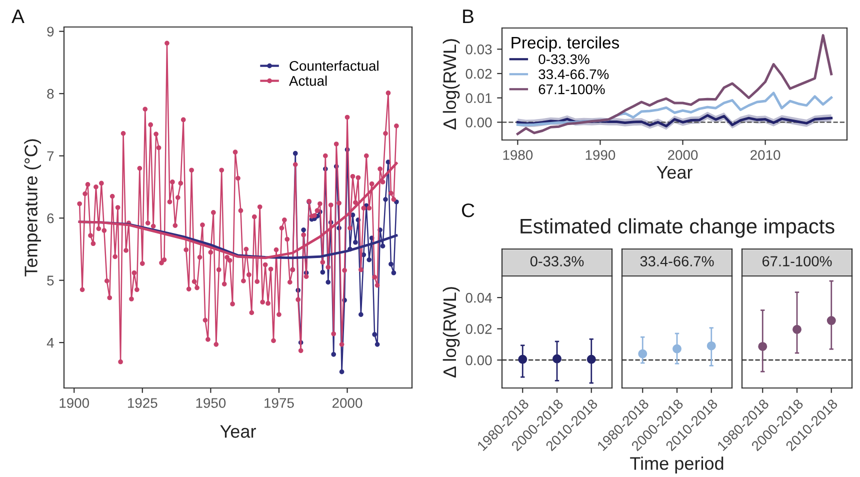 This screenshot has width=860, height=477. I want to click on legend-label: 67.1-100%, so click(571, 89).